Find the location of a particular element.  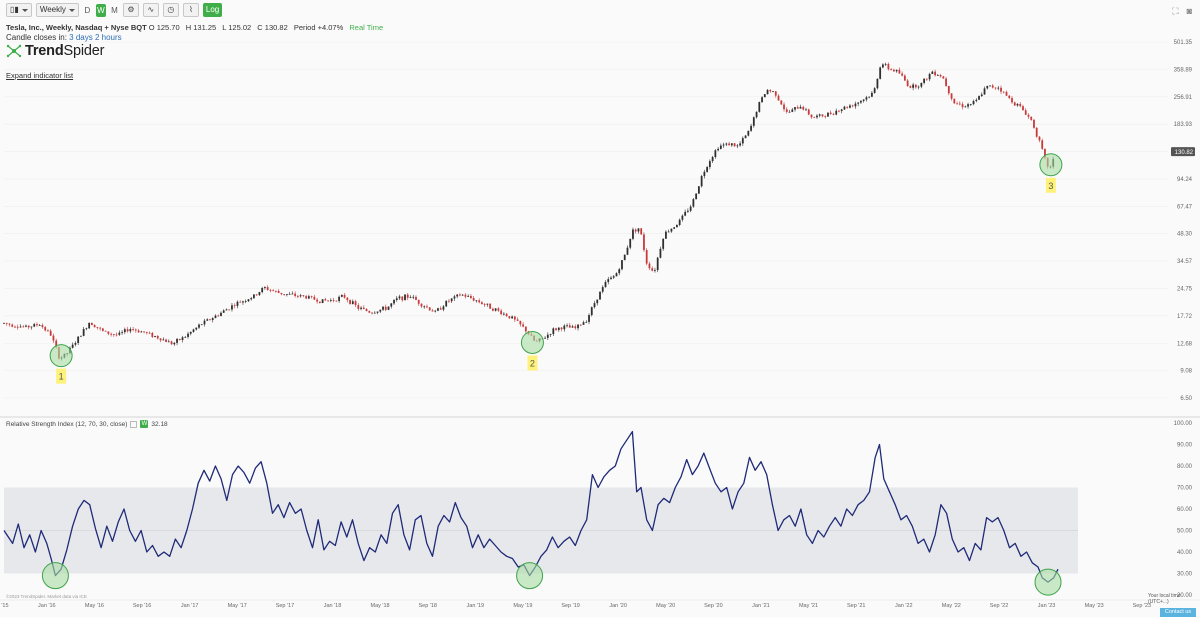

timeframe-m: M is located at coordinates (114, 10).